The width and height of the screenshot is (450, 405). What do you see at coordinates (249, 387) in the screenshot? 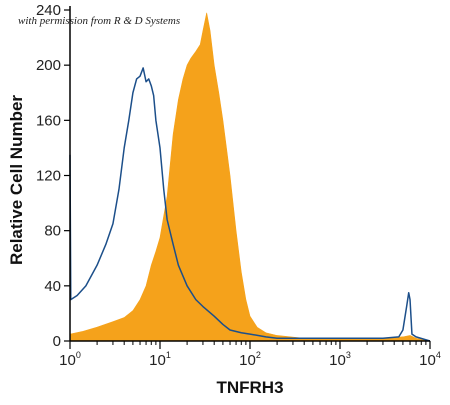
I see `x-axis-label: TNFRH3` at bounding box center [249, 387].